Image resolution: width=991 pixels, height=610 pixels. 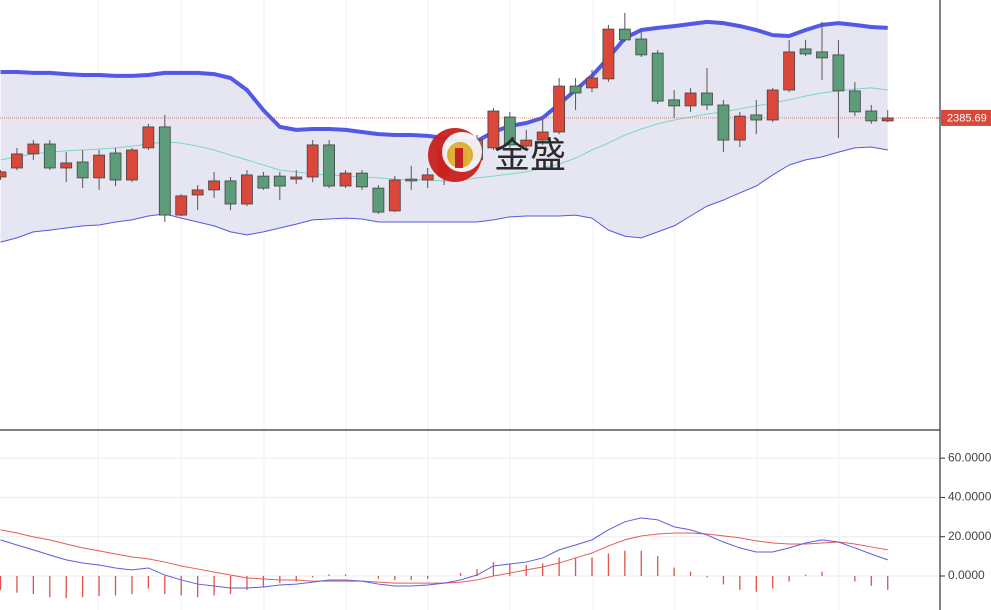 I want to click on y-tick-label: 40.0000, so click(x=969, y=497).